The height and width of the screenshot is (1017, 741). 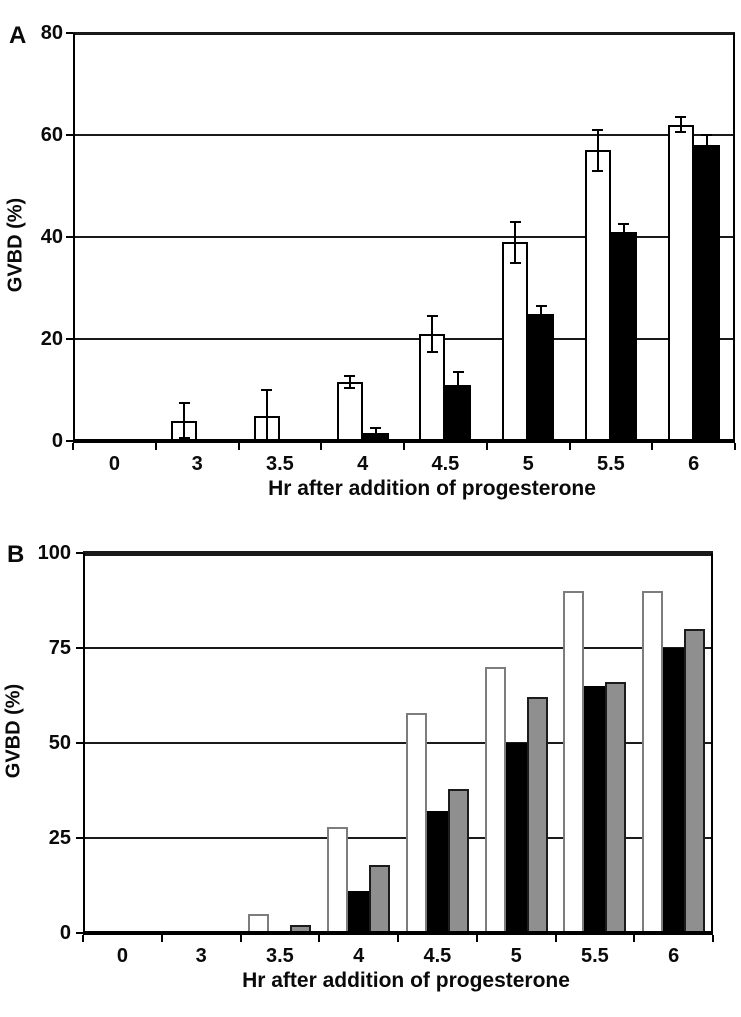 I want to click on plot-right-border, so click(x=712, y=743).